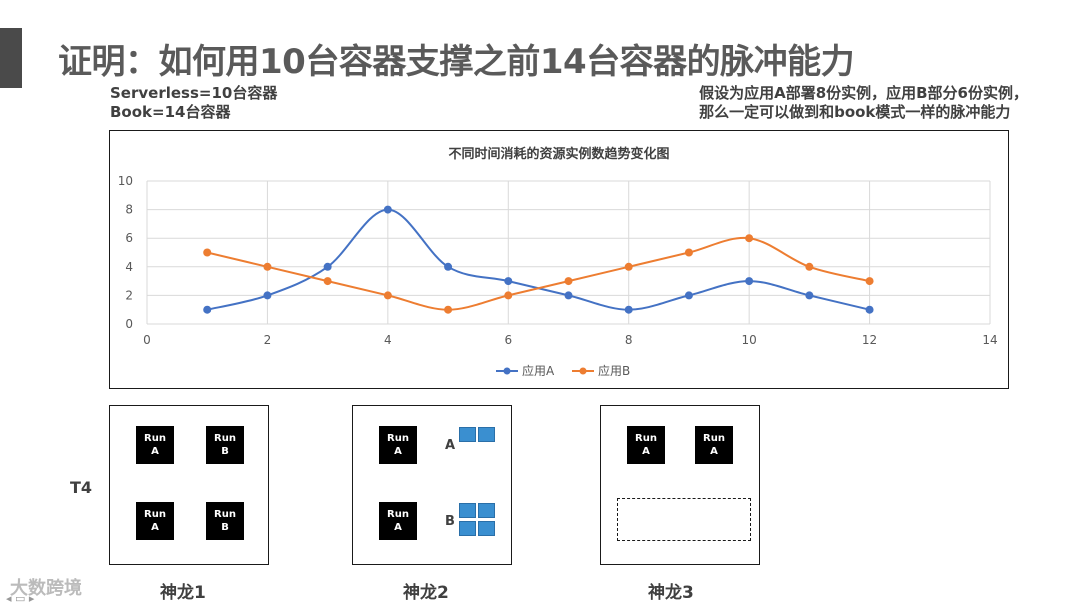 The image size is (1080, 608). I want to click on x-tick-label: 12, so click(869, 340).